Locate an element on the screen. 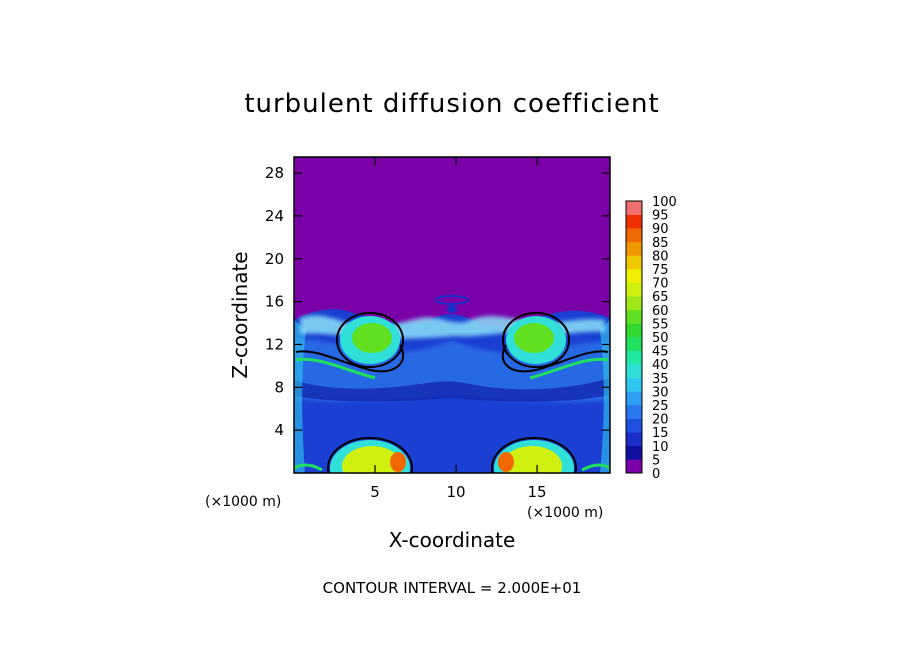  lower-vortex-left-hot is located at coordinates (398, 462).